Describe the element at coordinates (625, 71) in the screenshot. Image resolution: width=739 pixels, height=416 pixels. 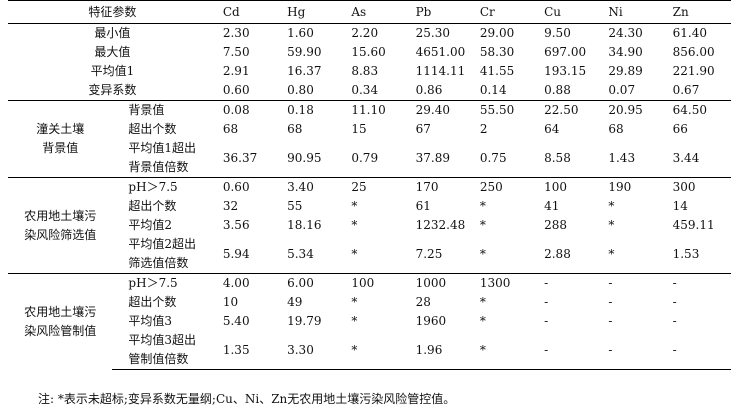
I see `value-cell: 29.89` at that location.